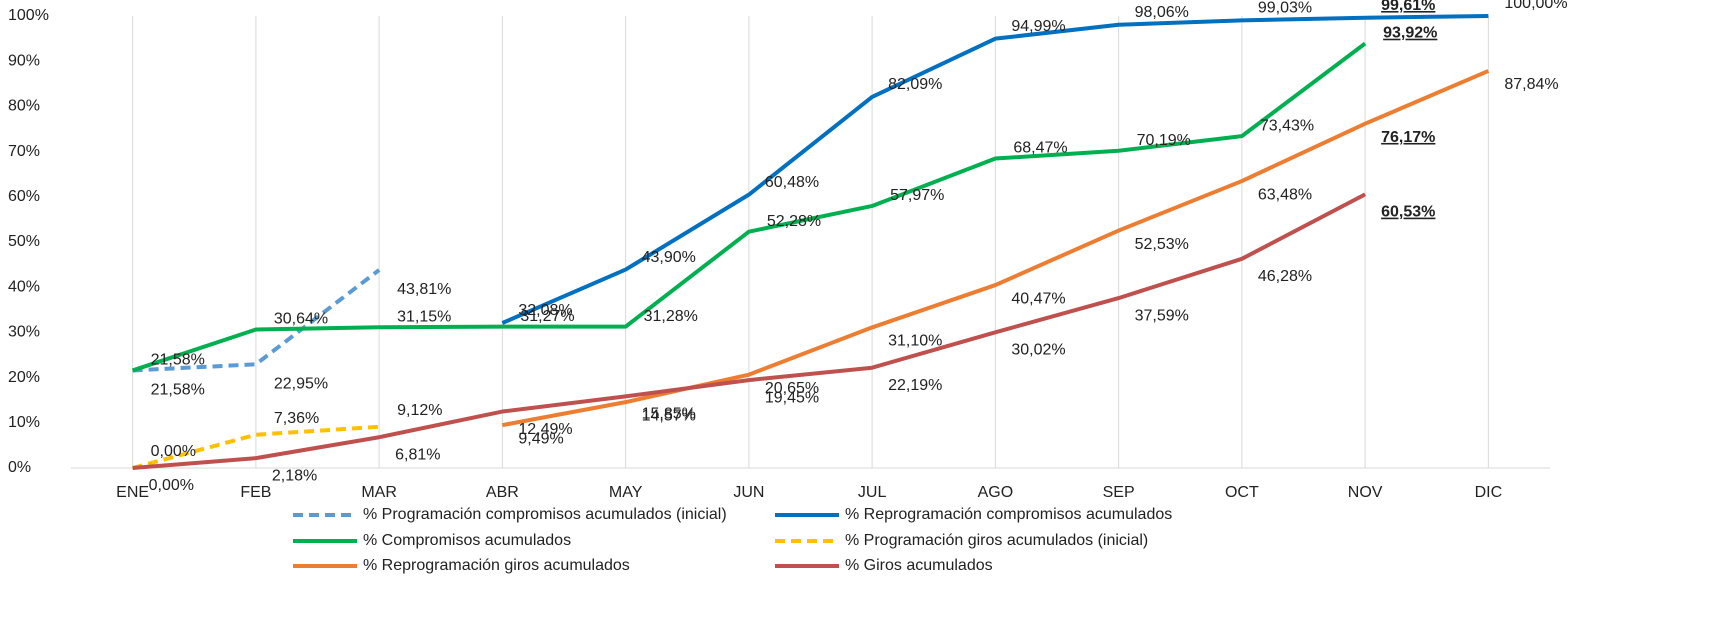  What do you see at coordinates (28, 15) in the screenshot?
I see `y-tick-label: 100%` at bounding box center [28, 15].